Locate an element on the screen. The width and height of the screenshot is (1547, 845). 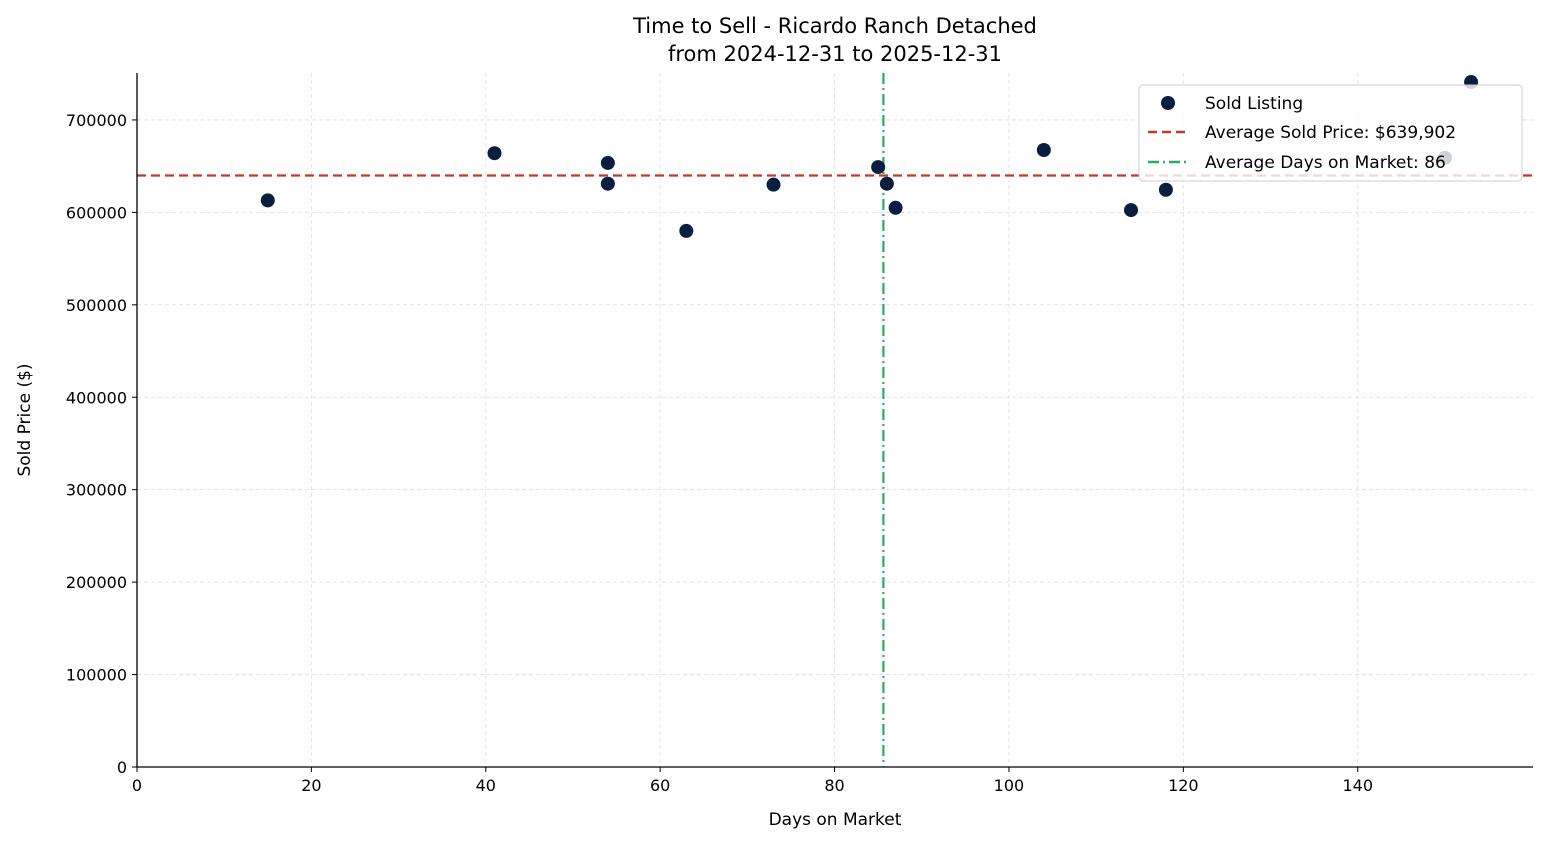
y-tick-label: 500000 is located at coordinates (96, 305).